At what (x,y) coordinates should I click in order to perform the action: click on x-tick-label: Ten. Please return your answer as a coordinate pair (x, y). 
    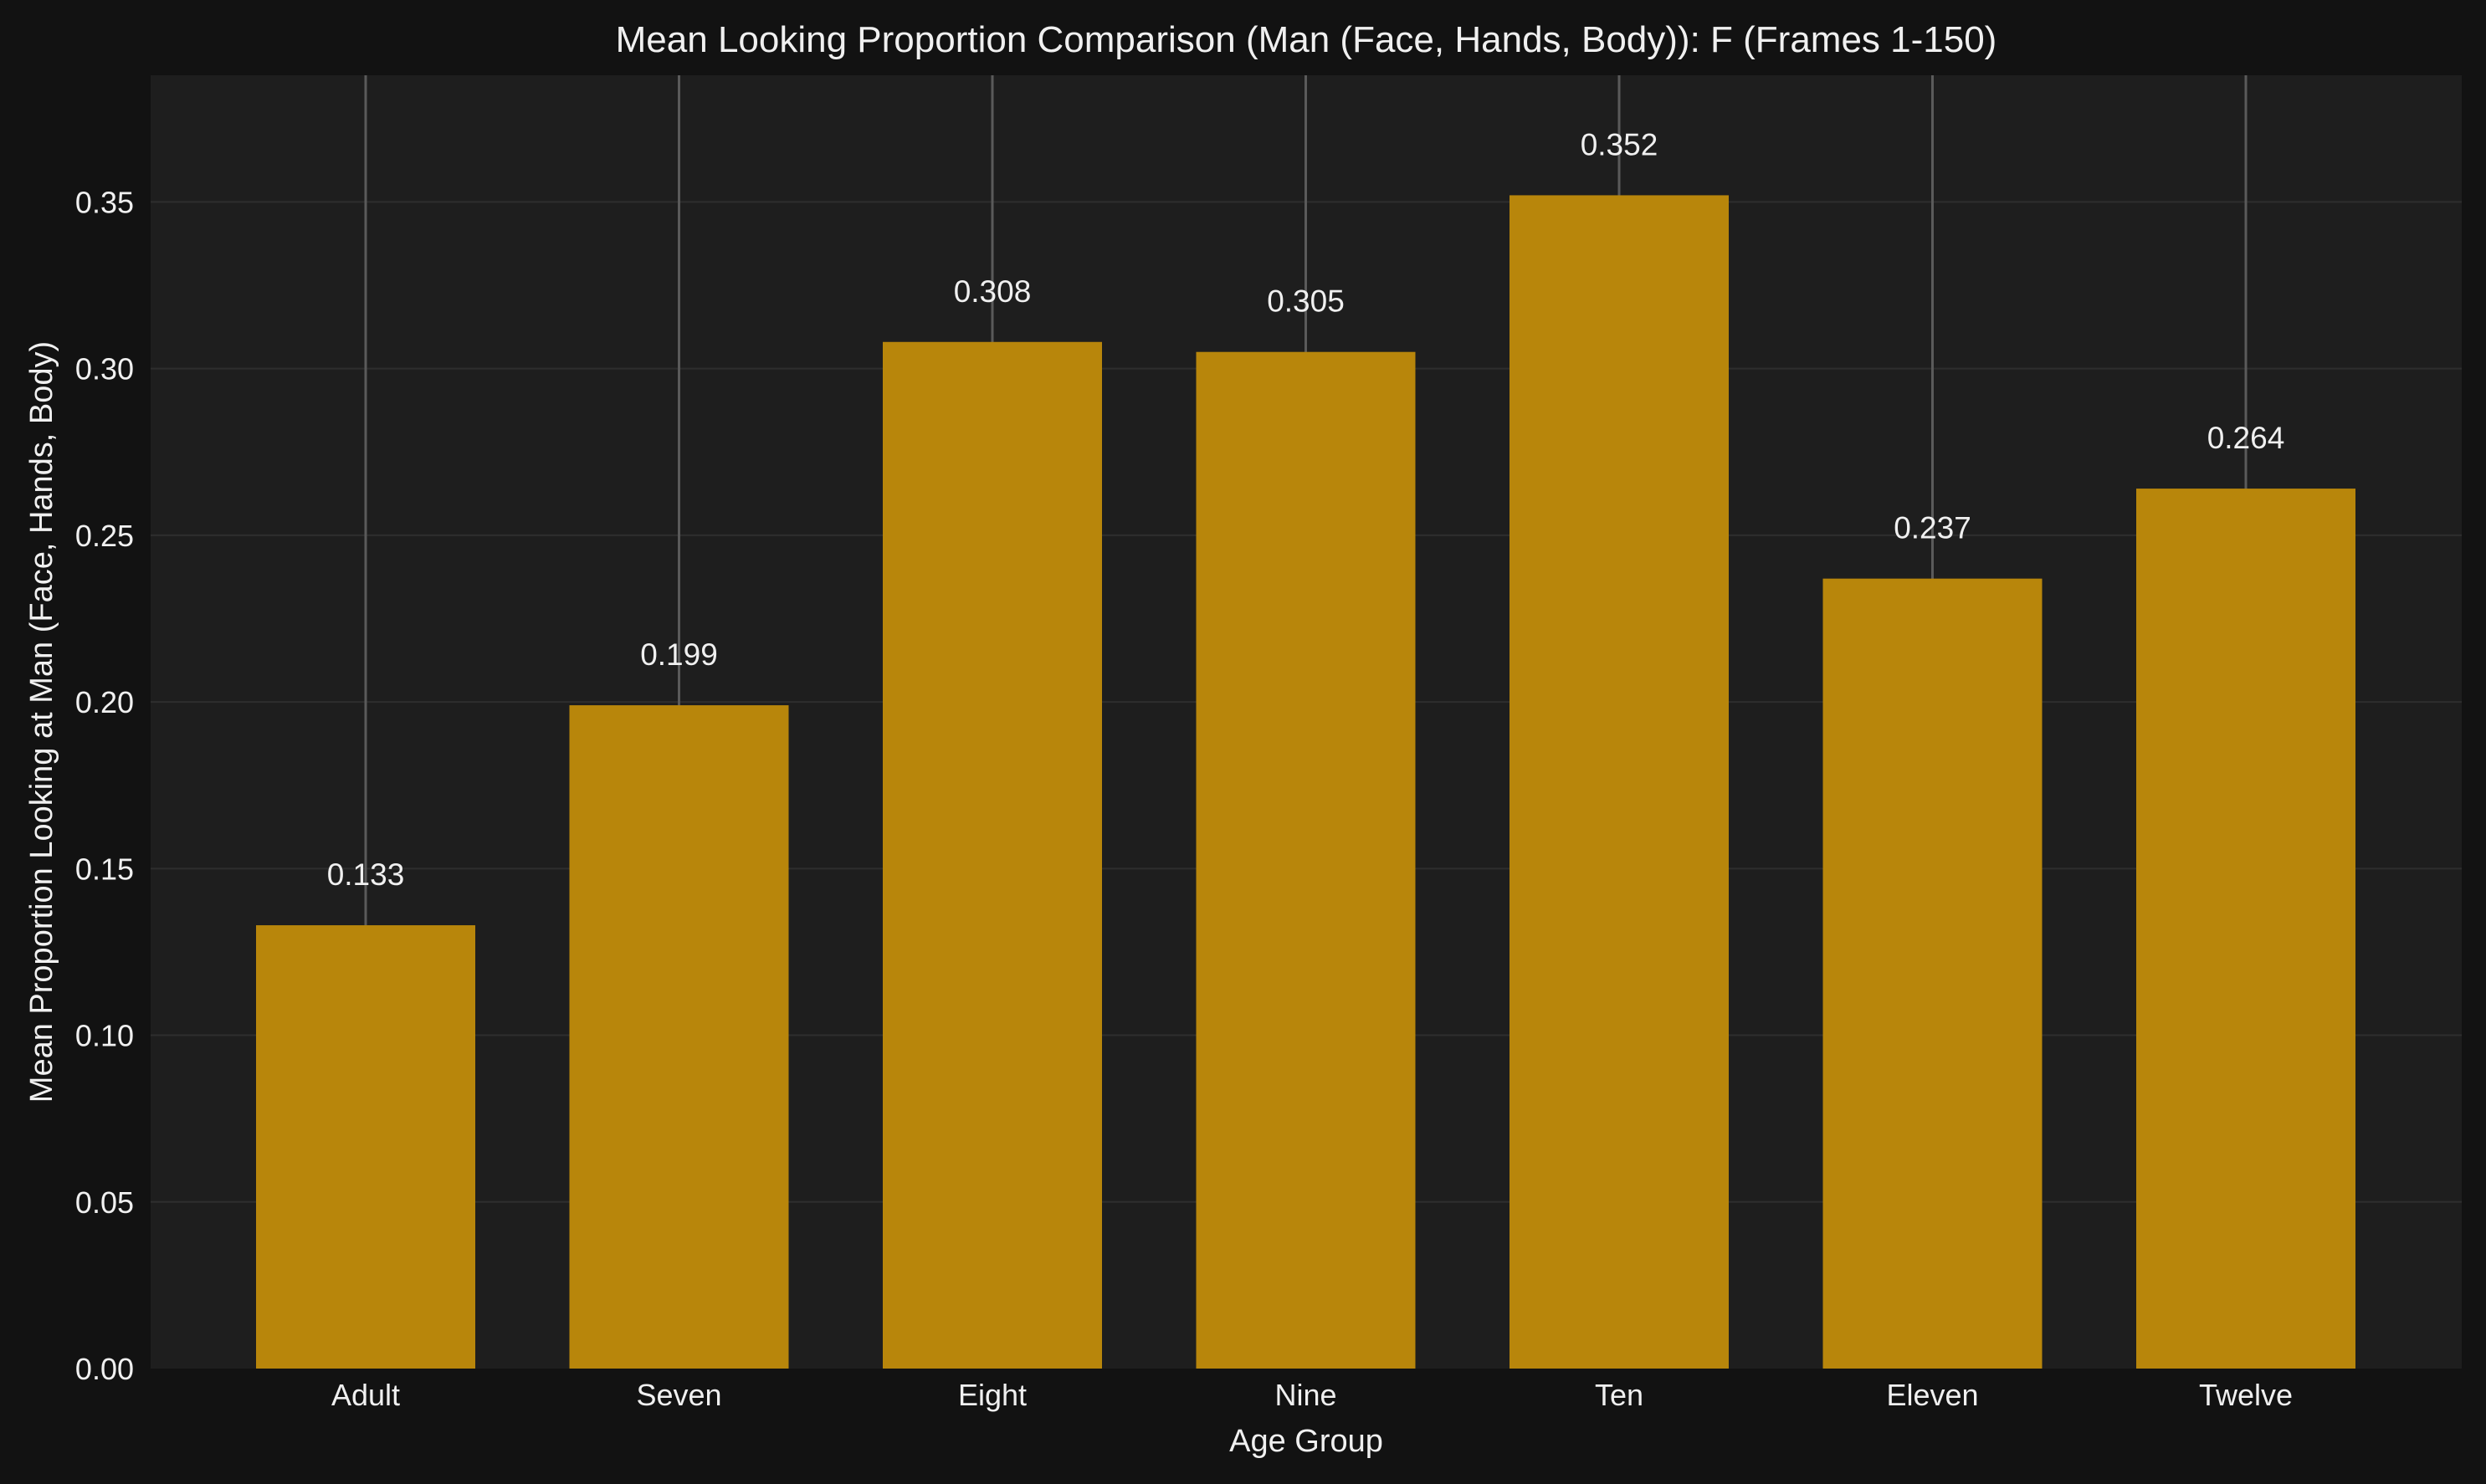
    Looking at the image, I should click on (1619, 1395).